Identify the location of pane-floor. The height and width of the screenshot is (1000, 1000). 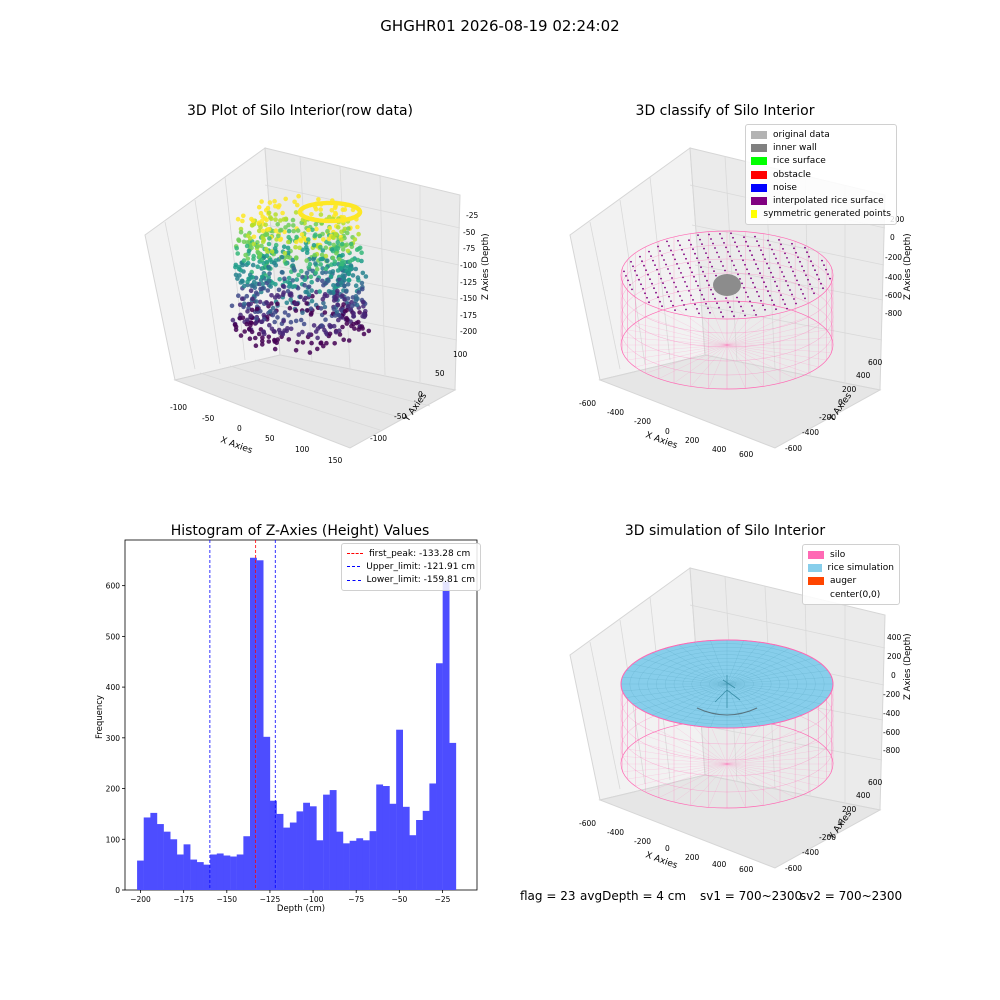
(740, 821).